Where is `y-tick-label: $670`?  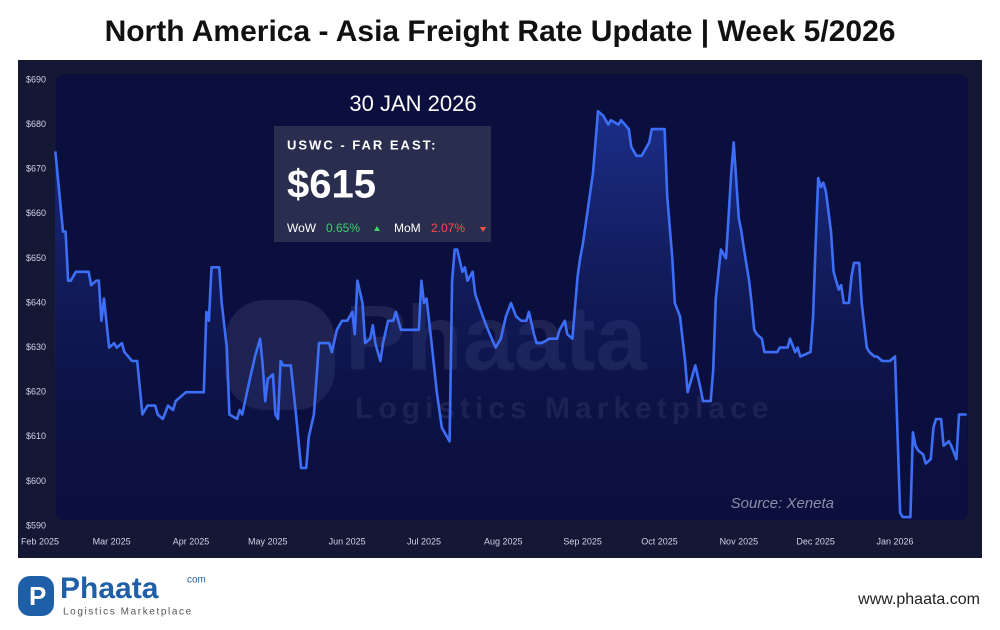 y-tick-label: $670 is located at coordinates (36, 169).